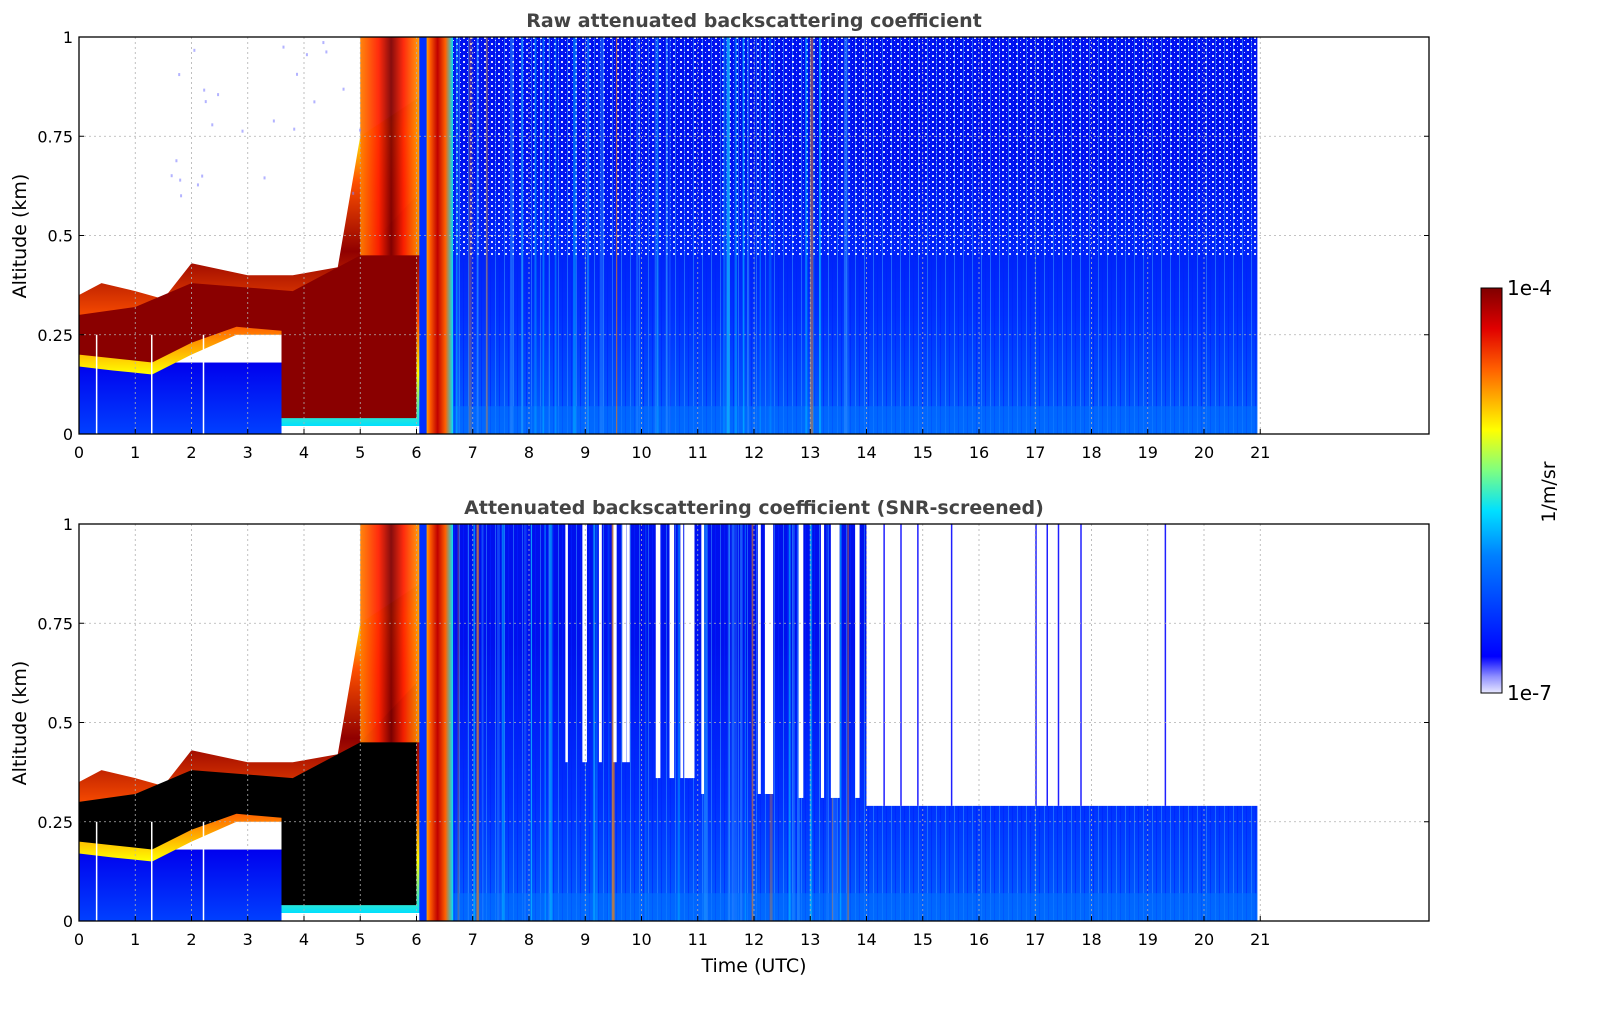 Image resolution: width=1621 pixels, height=1020 pixels. I want to click on x-tick-label: 4, so click(304, 452).